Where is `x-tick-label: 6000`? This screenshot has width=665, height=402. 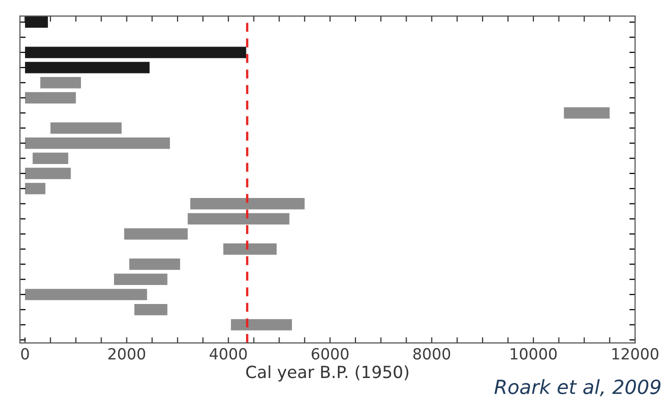
x-tick-label: 6000 is located at coordinates (330, 354).